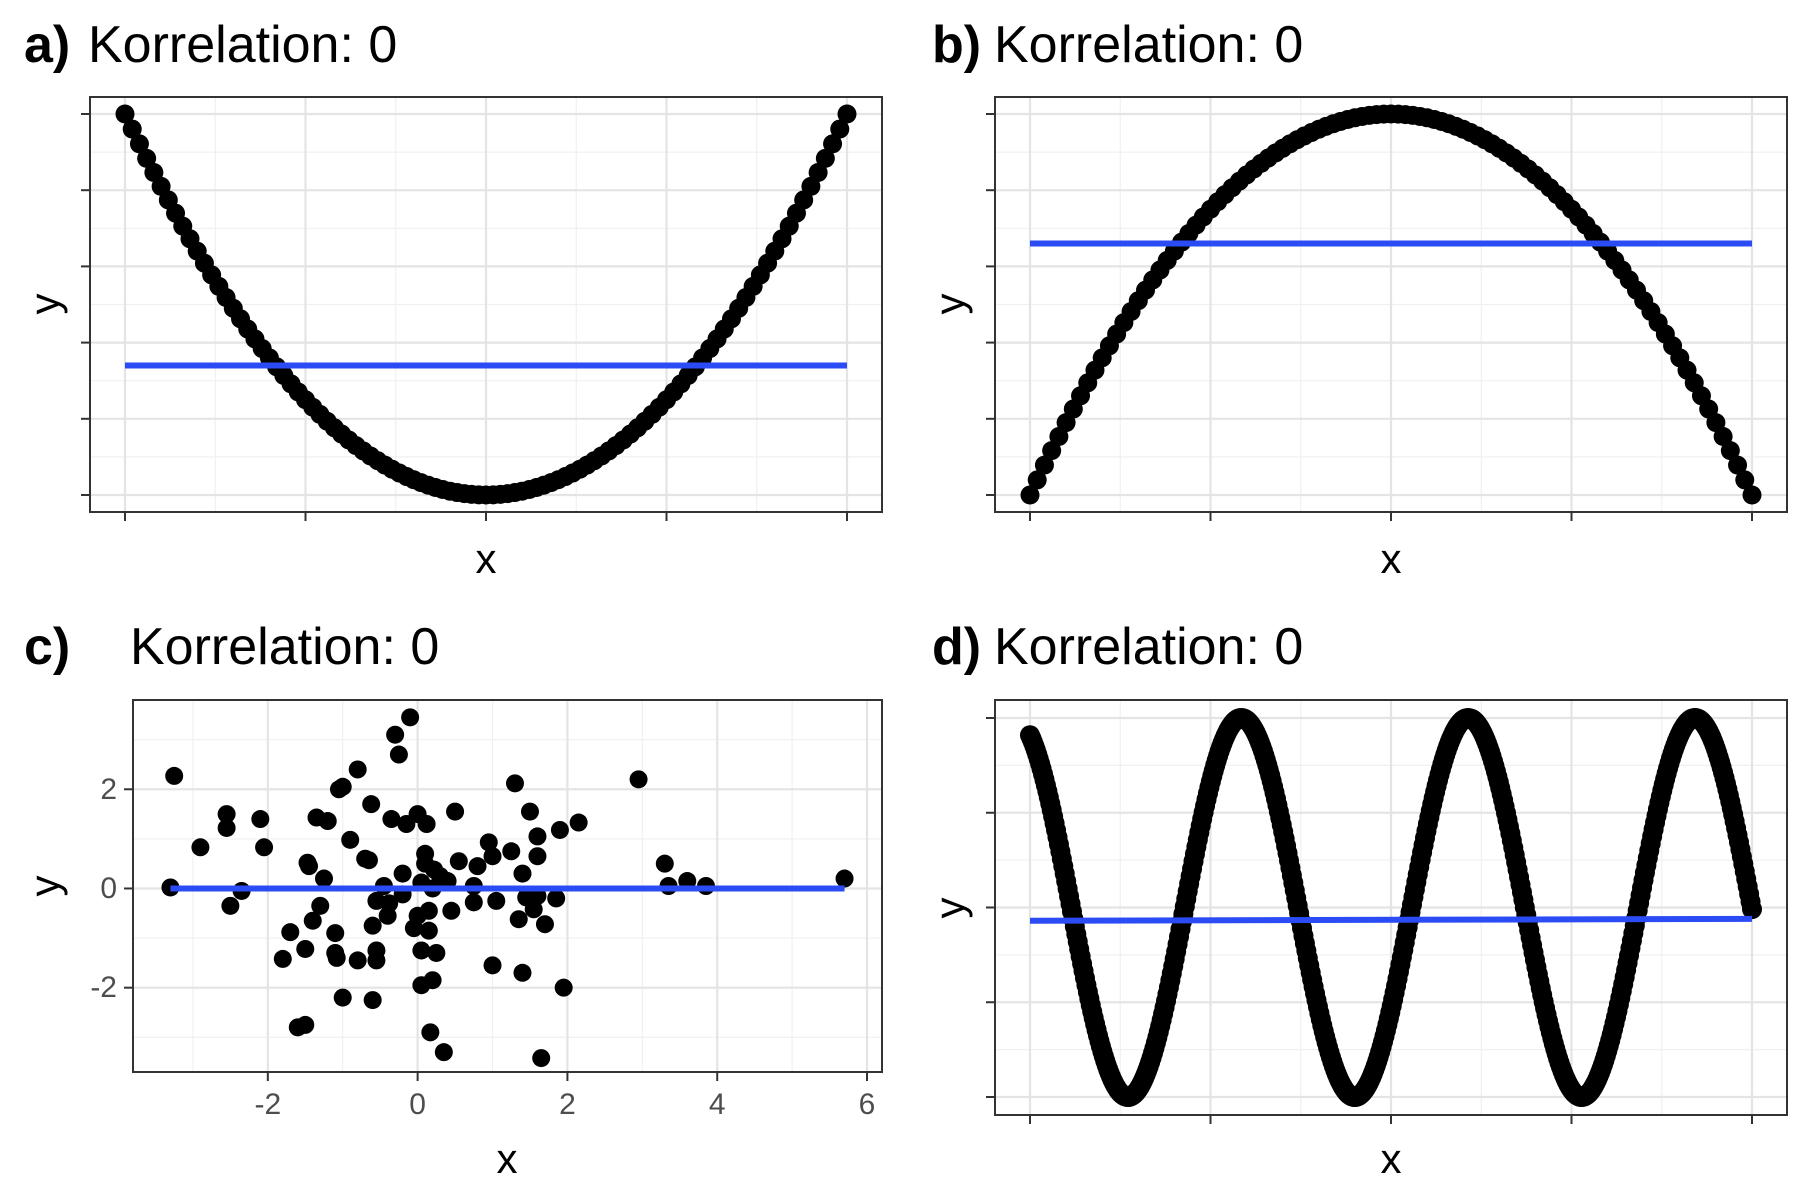  I want to click on panel-d-marks, so click(1391, 907).